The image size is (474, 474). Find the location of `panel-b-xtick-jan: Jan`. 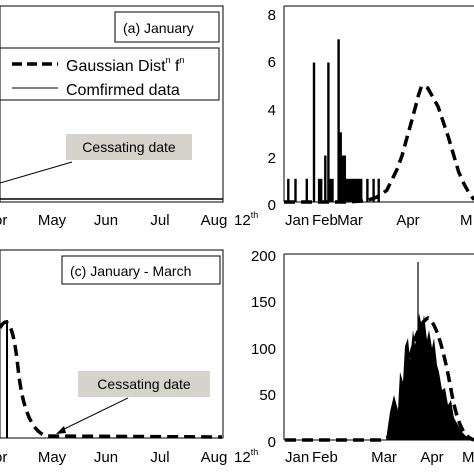

panel-b-xtick-jan: Jan is located at coordinates (297, 220).